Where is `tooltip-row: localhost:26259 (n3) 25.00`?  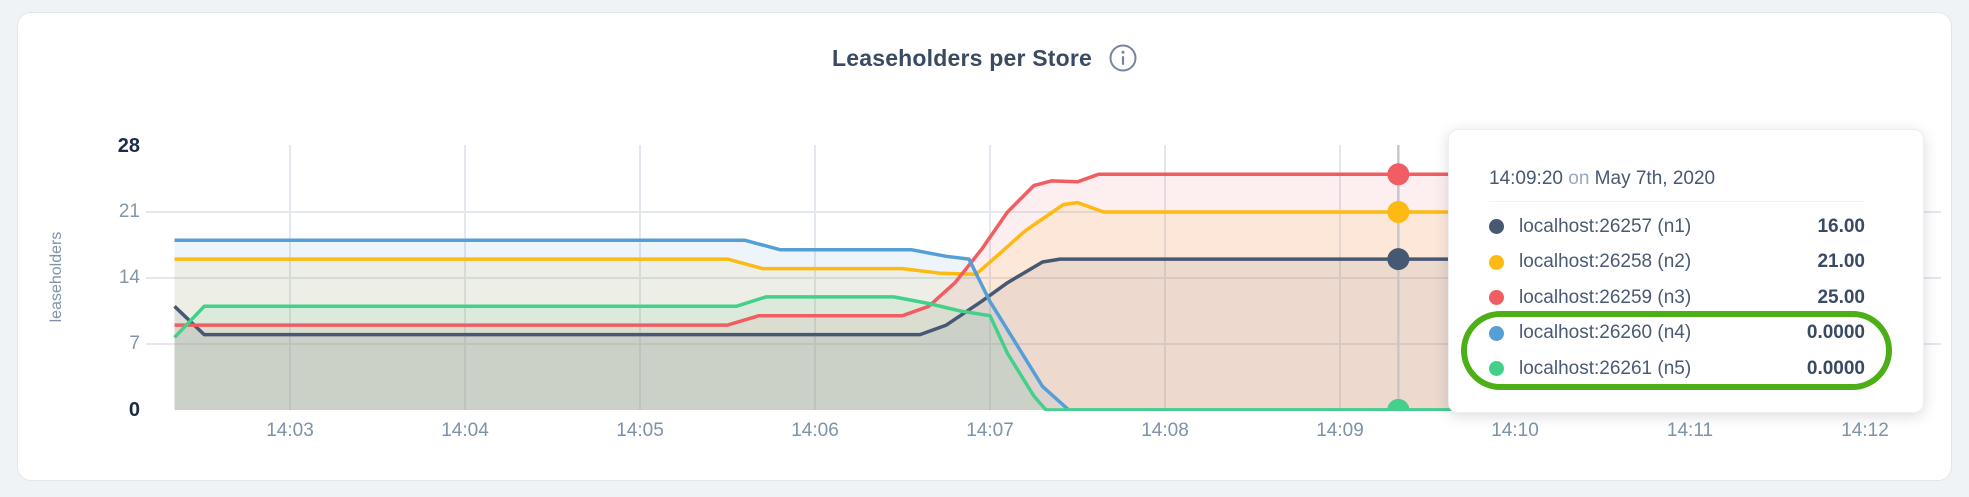
tooltip-row: localhost:26259 (n3) 25.00 is located at coordinates (1677, 298).